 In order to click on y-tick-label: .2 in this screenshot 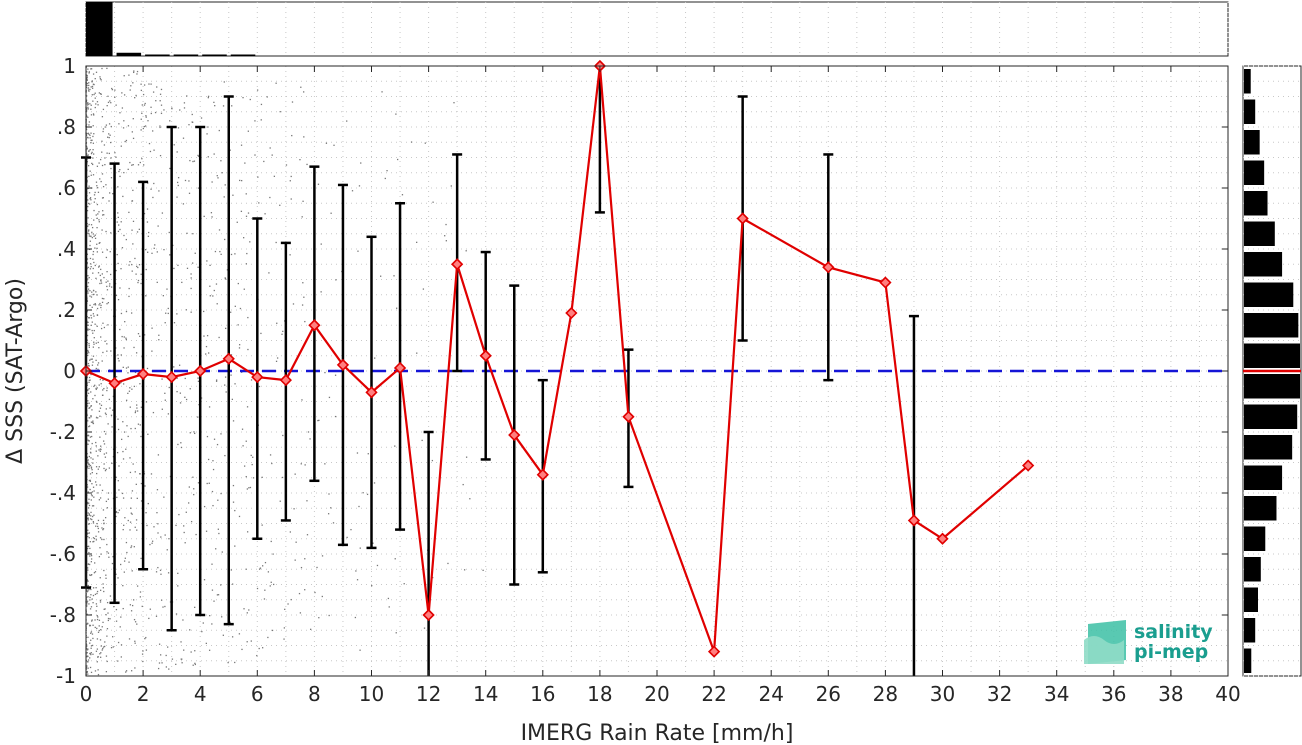, I will do `click(66, 310)`.